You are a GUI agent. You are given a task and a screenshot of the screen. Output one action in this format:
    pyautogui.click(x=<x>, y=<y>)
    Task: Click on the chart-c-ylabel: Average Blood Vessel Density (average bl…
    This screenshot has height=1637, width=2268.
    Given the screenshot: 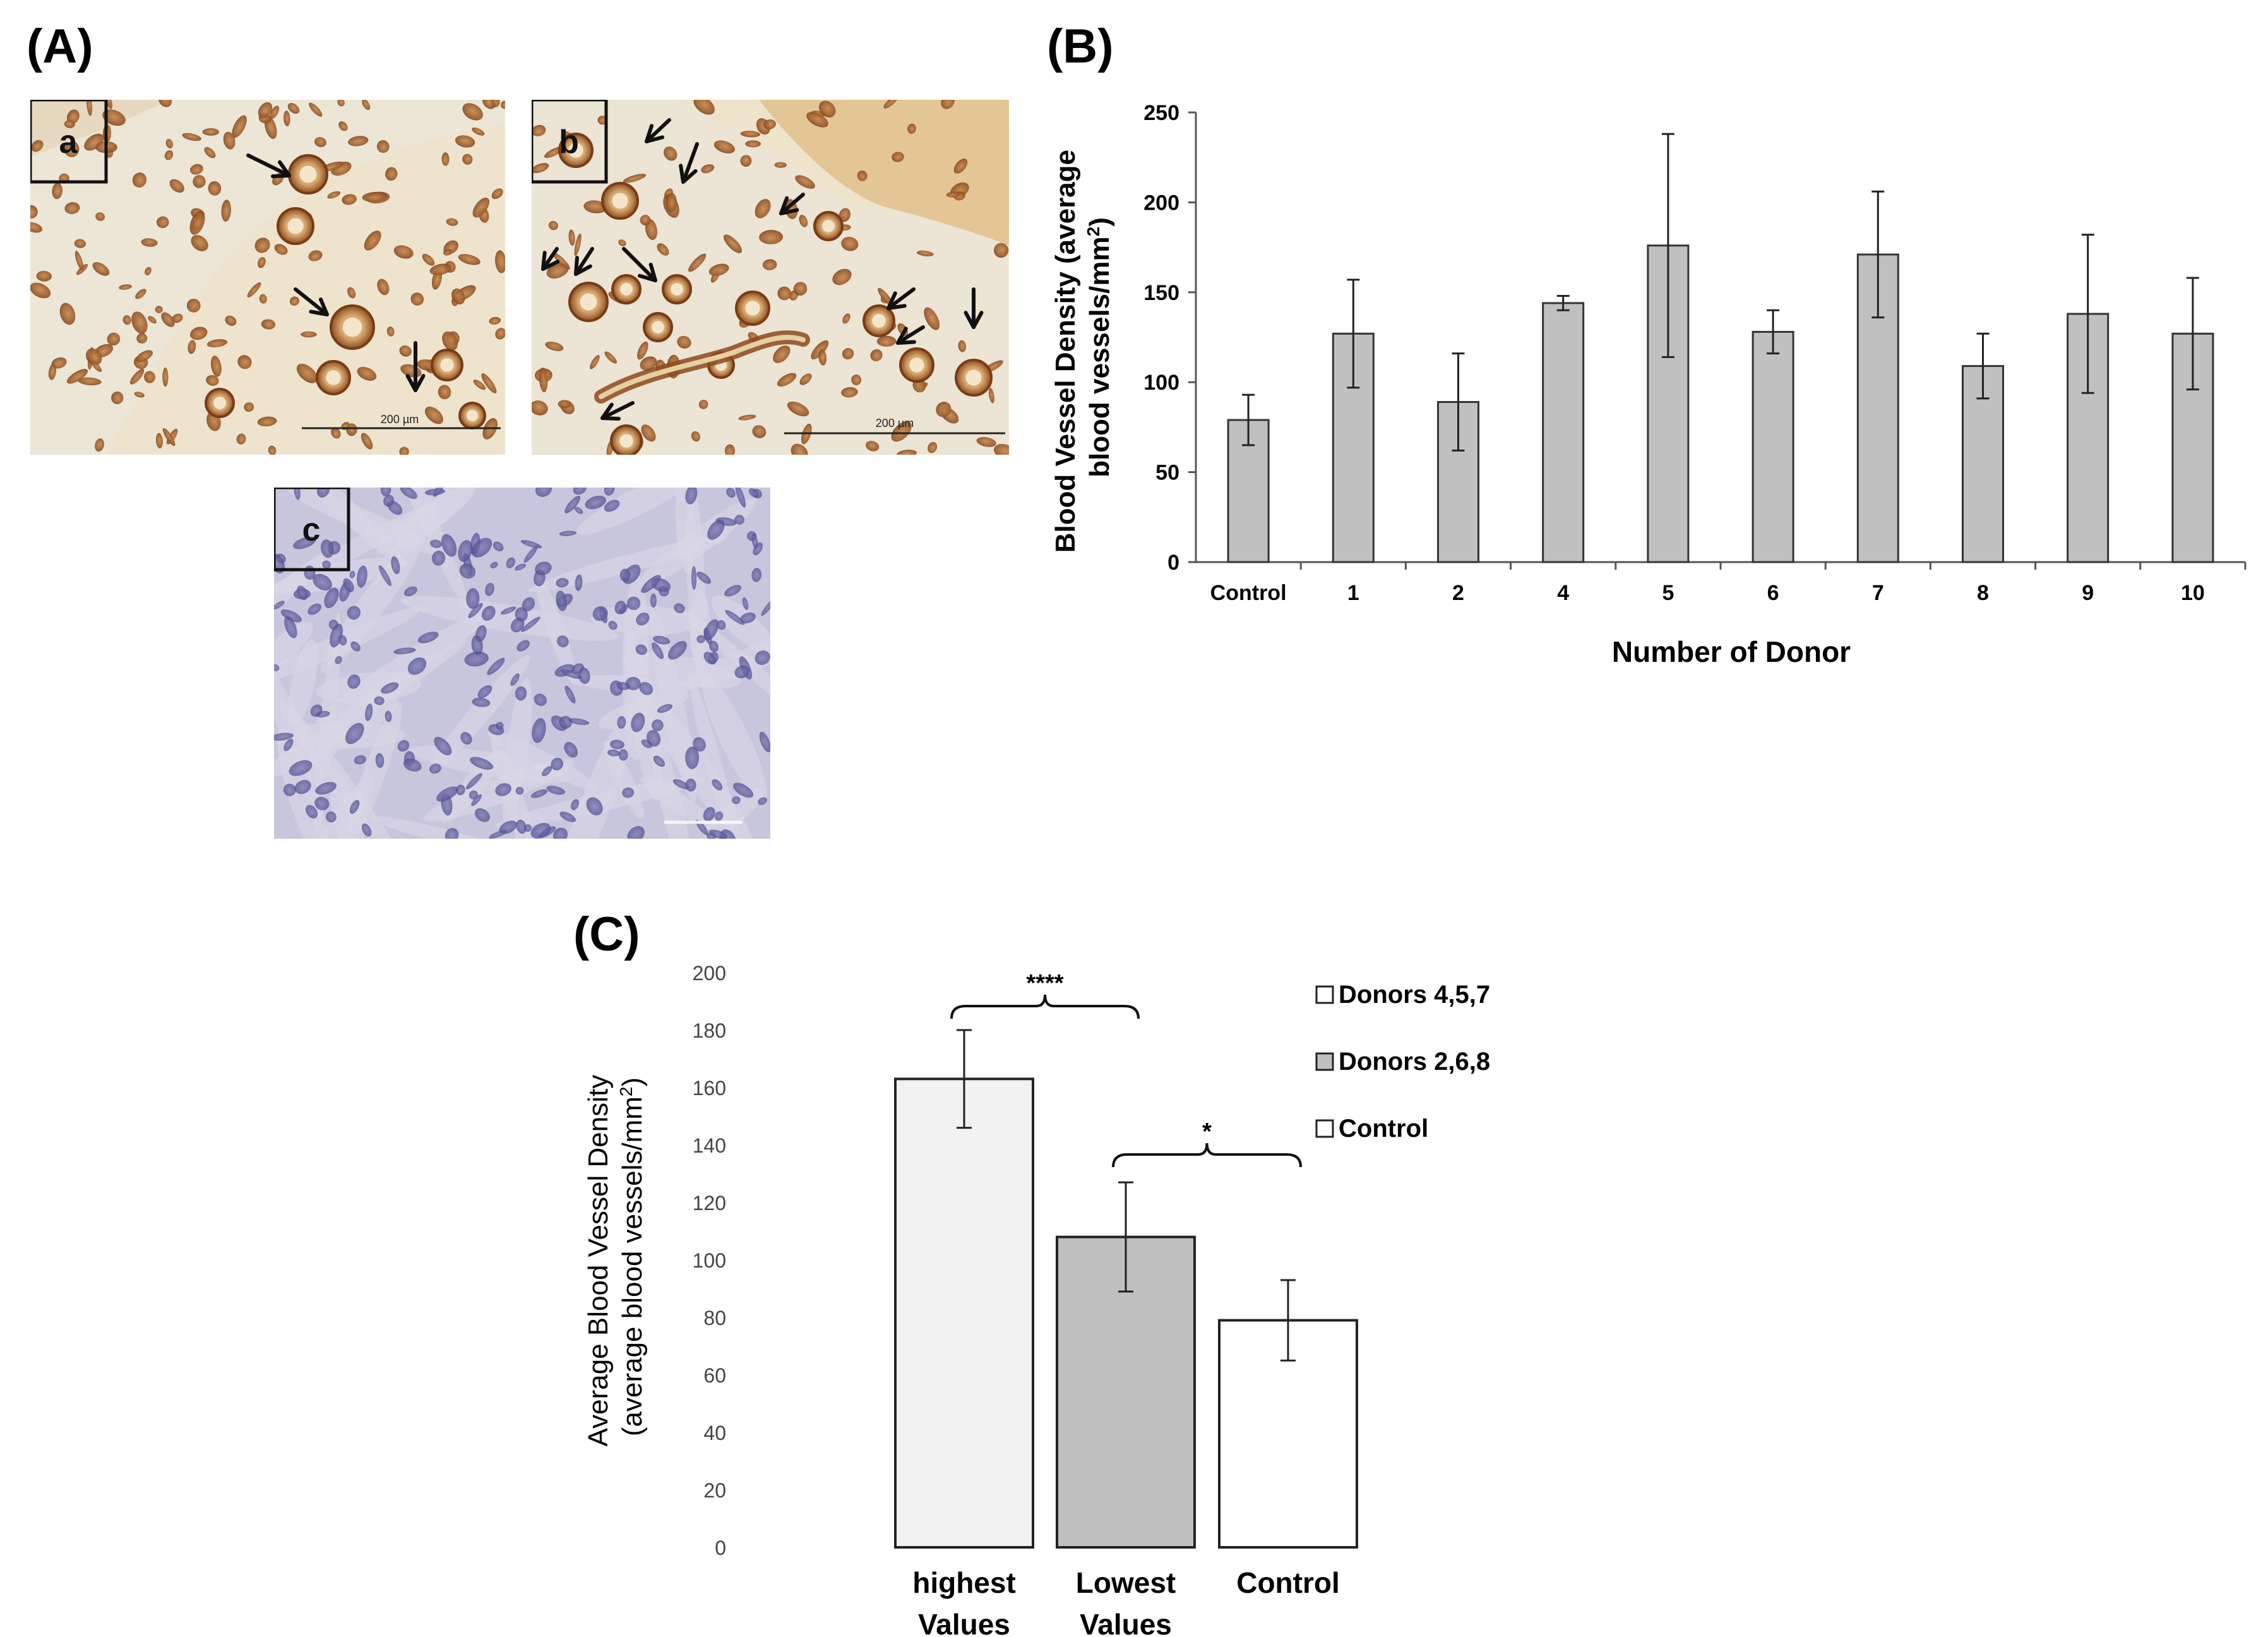 What is the action you would take?
    pyautogui.click(x=615, y=1257)
    